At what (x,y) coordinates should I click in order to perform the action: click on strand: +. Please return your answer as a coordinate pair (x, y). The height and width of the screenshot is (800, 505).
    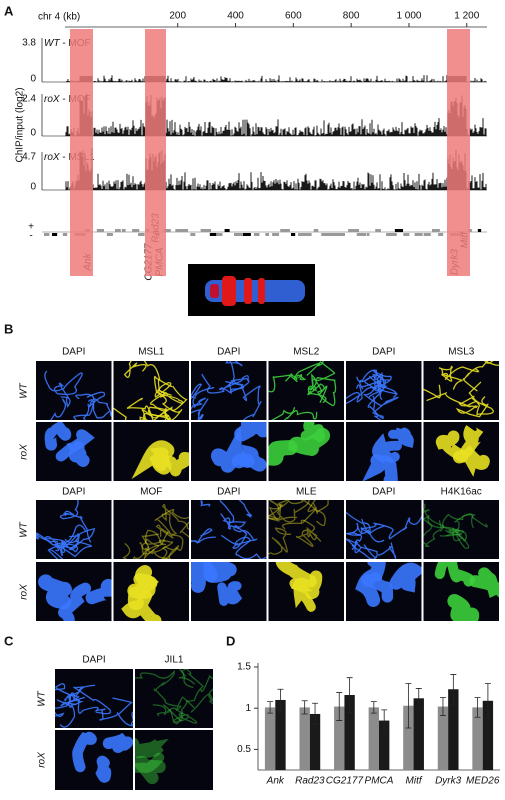
    Looking at the image, I should click on (31, 227).